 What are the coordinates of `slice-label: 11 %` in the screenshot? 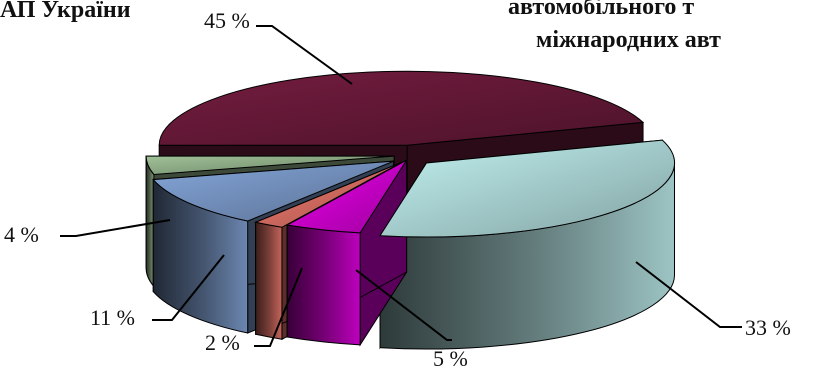 It's located at (112, 317).